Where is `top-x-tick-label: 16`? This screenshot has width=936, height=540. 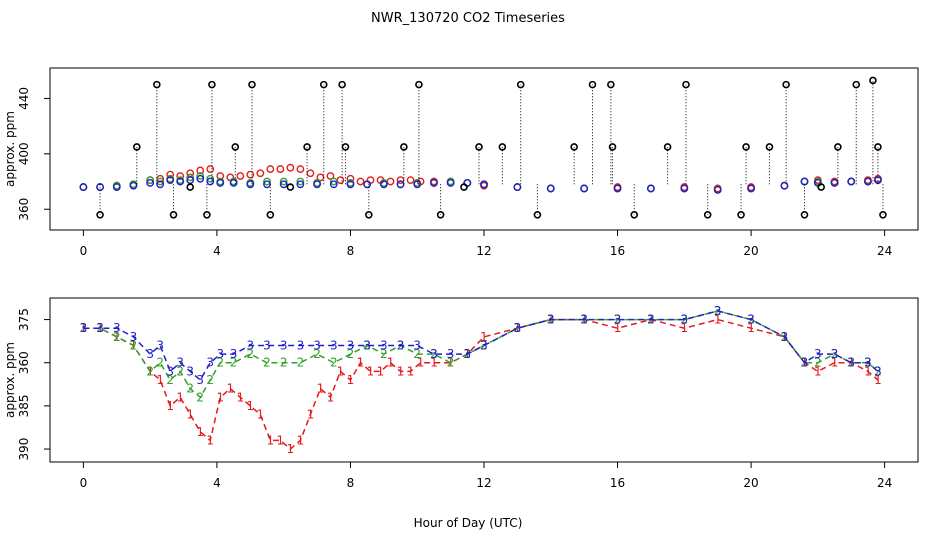
top-x-tick-label: 16 is located at coordinates (617, 251).